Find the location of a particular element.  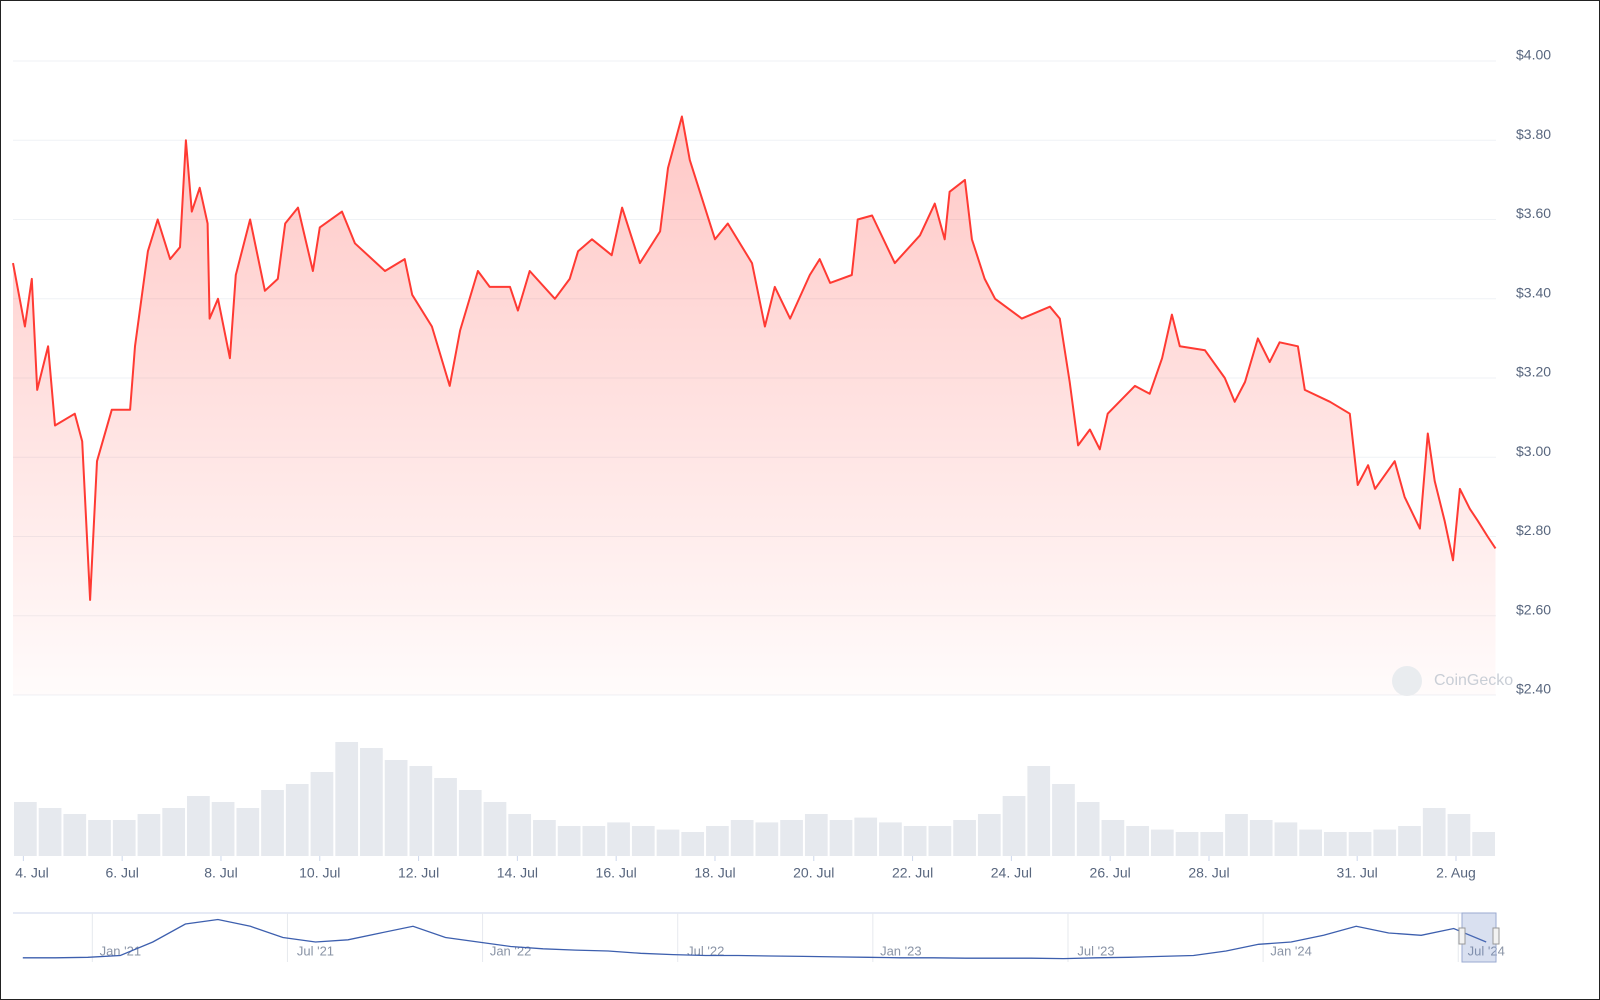

x-tick-label: 31. Jul is located at coordinates (1357, 873).